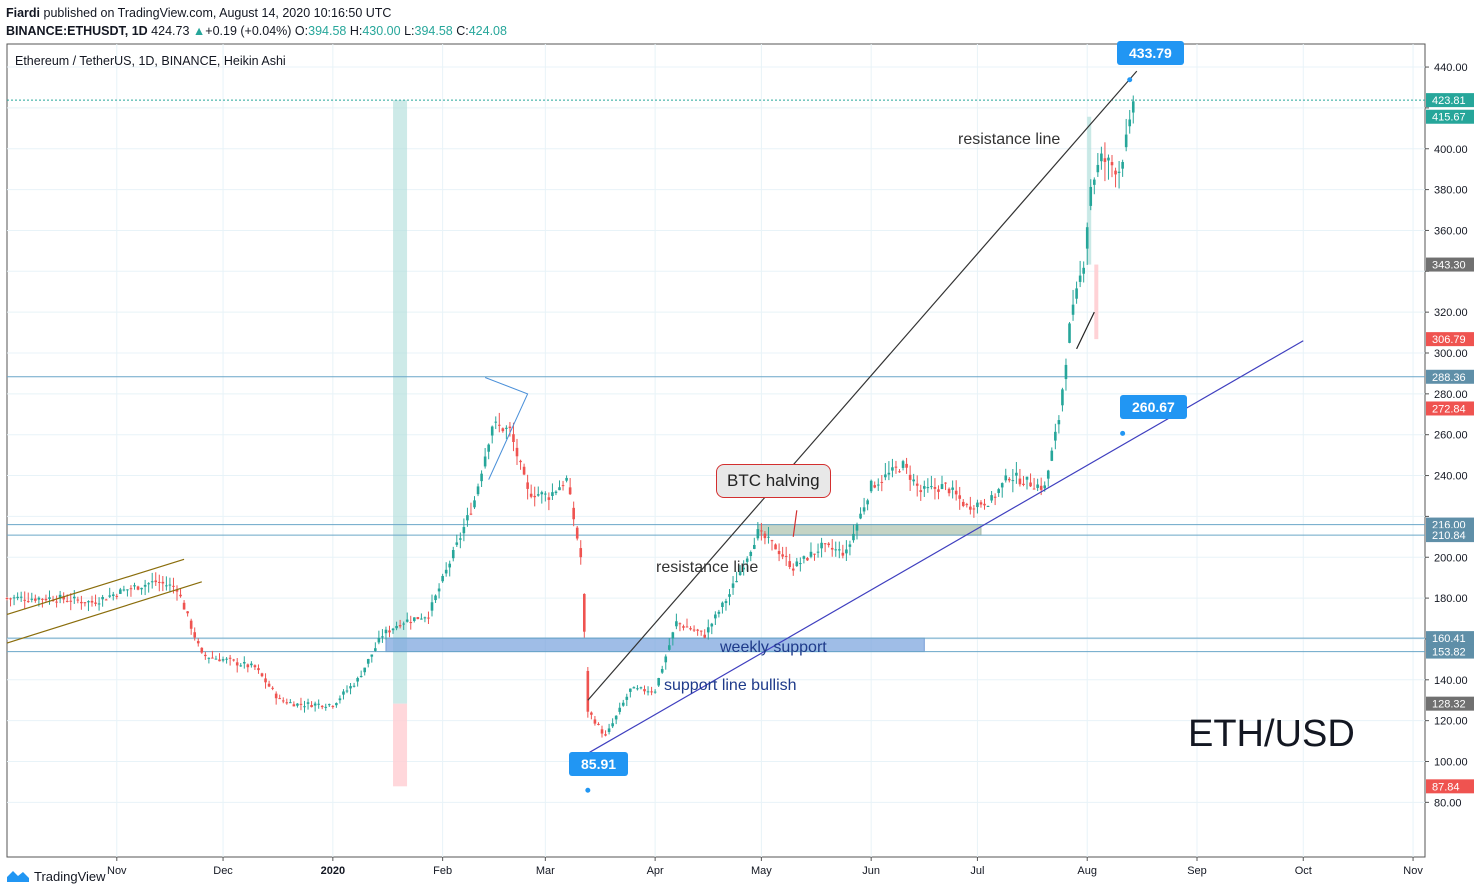 This screenshot has height=894, width=1482. What do you see at coordinates (1451, 354) in the screenshot?
I see `y-tick-label: 300.00` at bounding box center [1451, 354].